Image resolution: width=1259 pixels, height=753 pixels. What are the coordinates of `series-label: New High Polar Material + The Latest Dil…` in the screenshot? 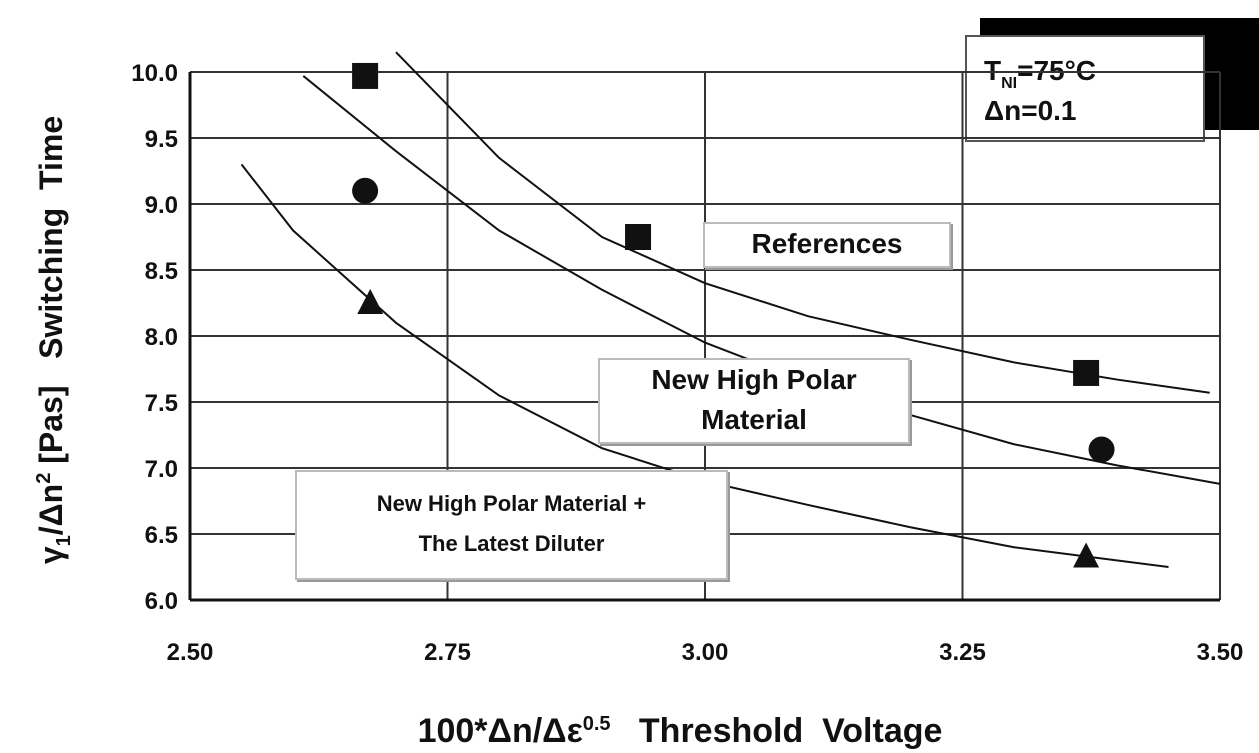 It's located at (511, 525).